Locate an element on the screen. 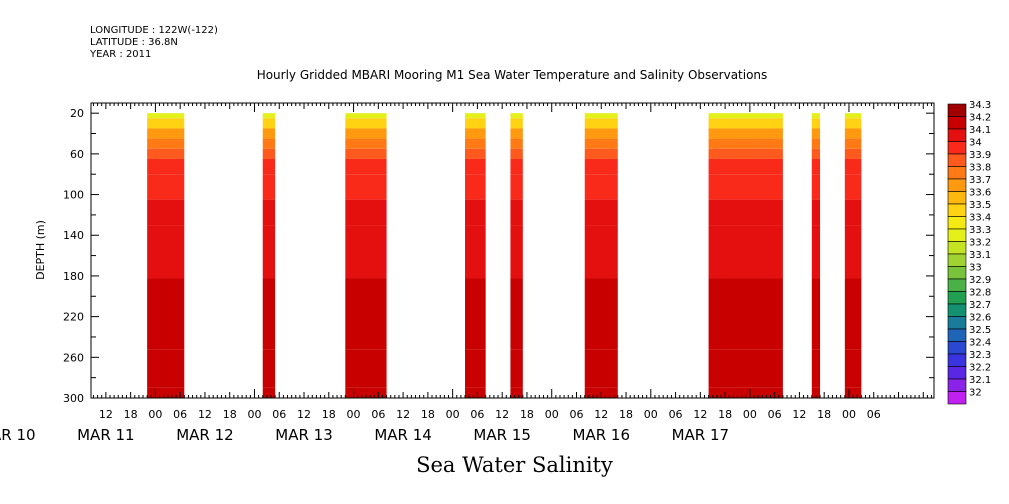 The height and width of the screenshot is (504, 1009). y-tick-label: 100 is located at coordinates (73, 195).